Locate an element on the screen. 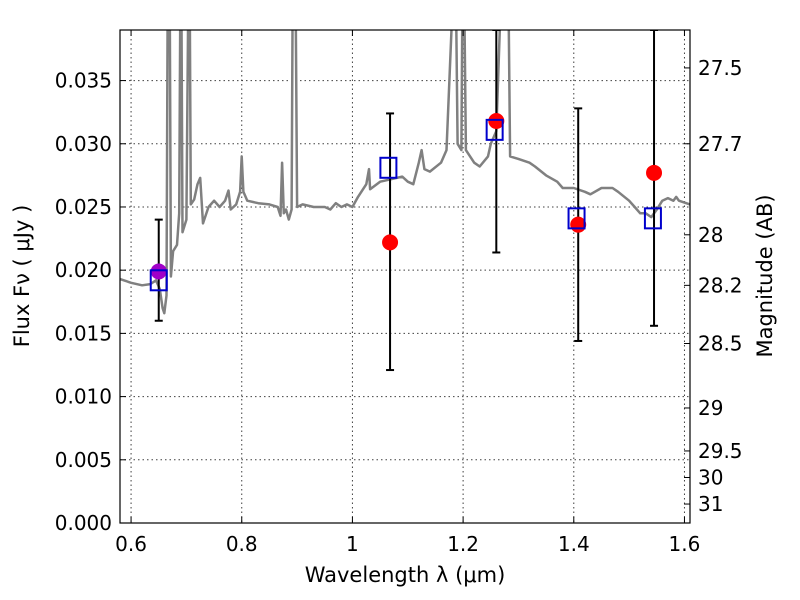 The width and height of the screenshot is (800, 600). y-tick-label: 0.010 is located at coordinates (83, 397).